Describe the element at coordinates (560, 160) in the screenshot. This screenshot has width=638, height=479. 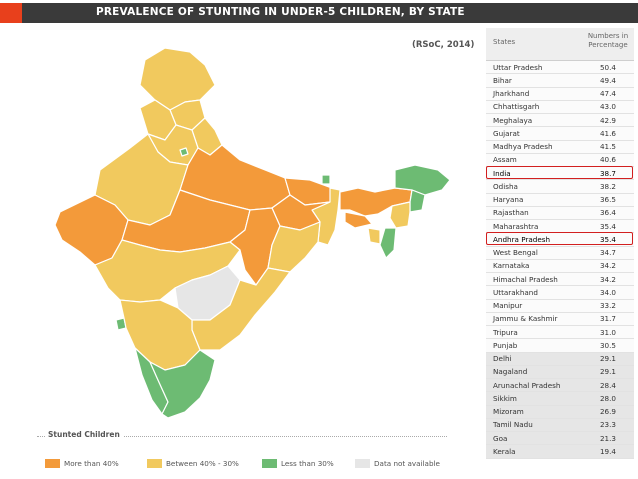
I see `table-row: Assam 40.6` at that location.